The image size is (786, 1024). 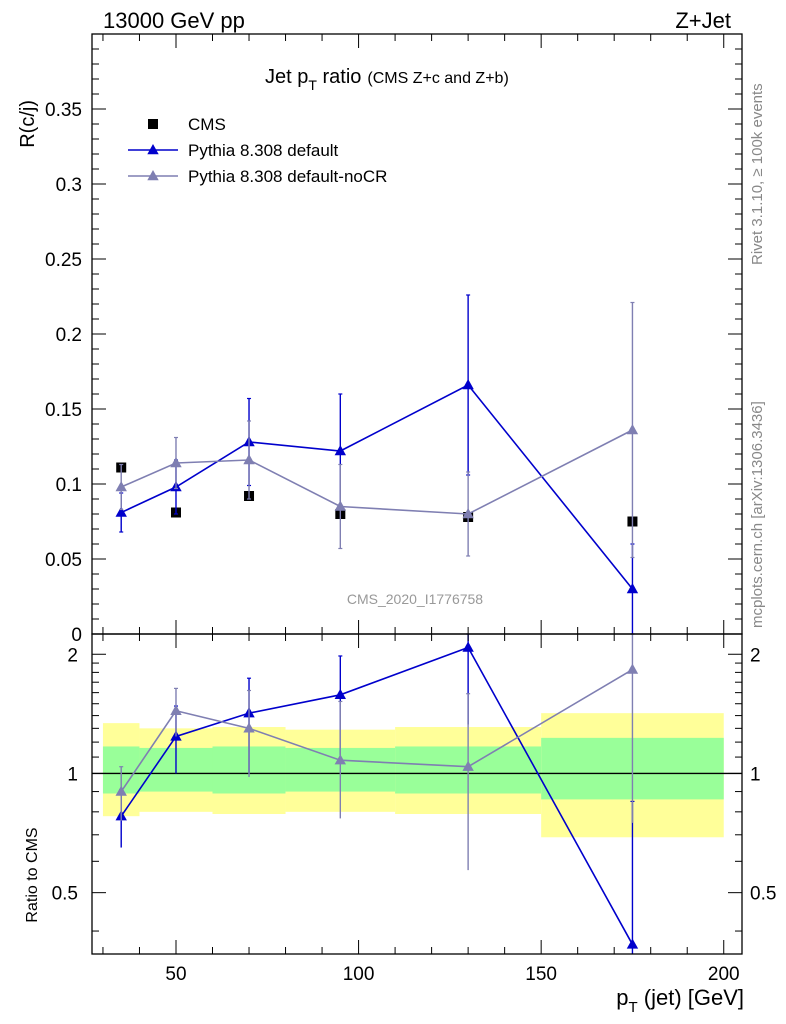 What do you see at coordinates (691, 997) in the screenshot?
I see `x-label-rest: (jet) [GeV]` at bounding box center [691, 997].